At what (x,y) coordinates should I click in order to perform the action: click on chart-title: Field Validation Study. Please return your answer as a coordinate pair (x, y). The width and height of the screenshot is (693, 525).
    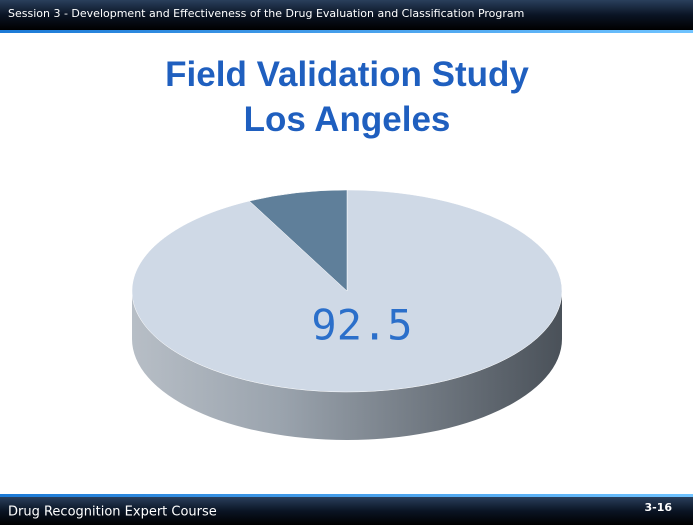
    Looking at the image, I should click on (347, 74).